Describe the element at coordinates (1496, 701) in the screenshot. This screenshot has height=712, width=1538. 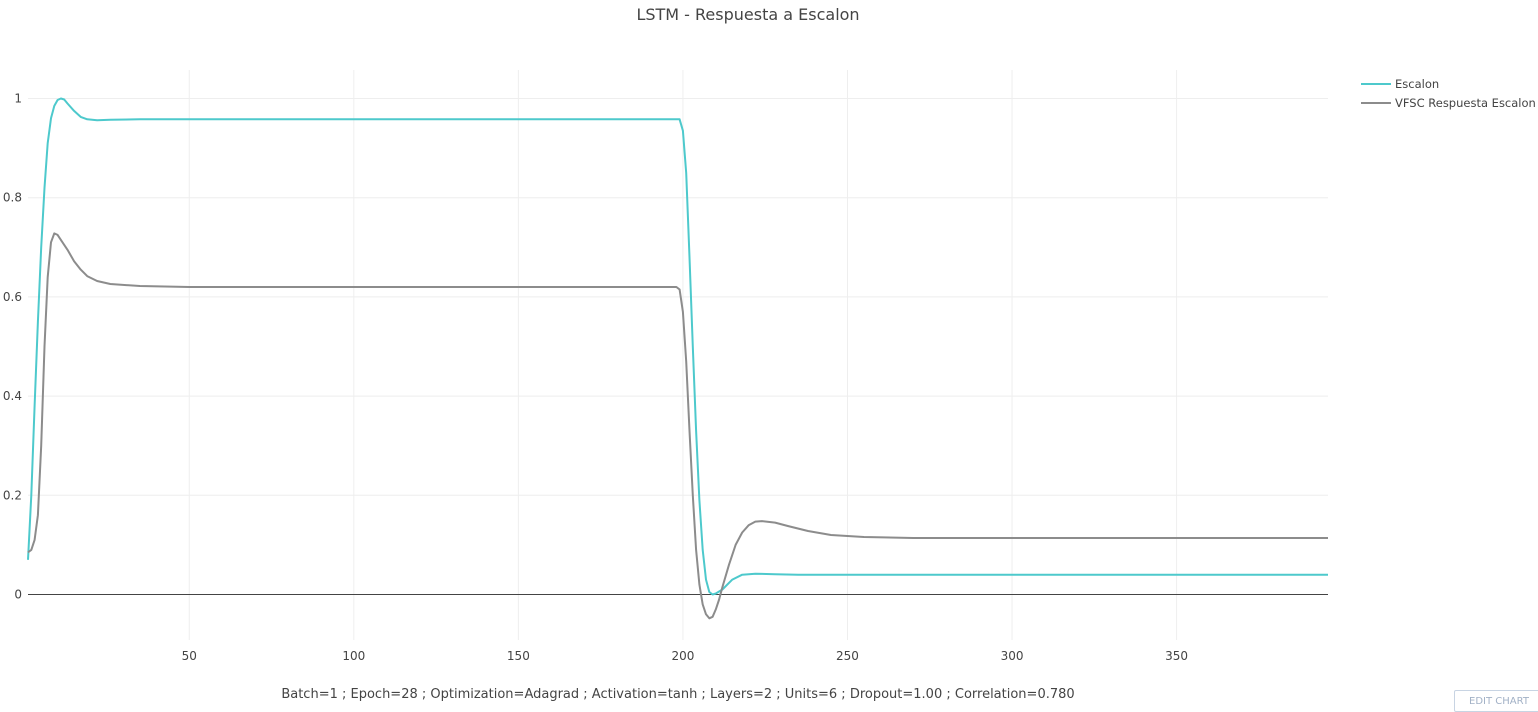
I see `edit-chart-button: EDIT CHART` at that location.